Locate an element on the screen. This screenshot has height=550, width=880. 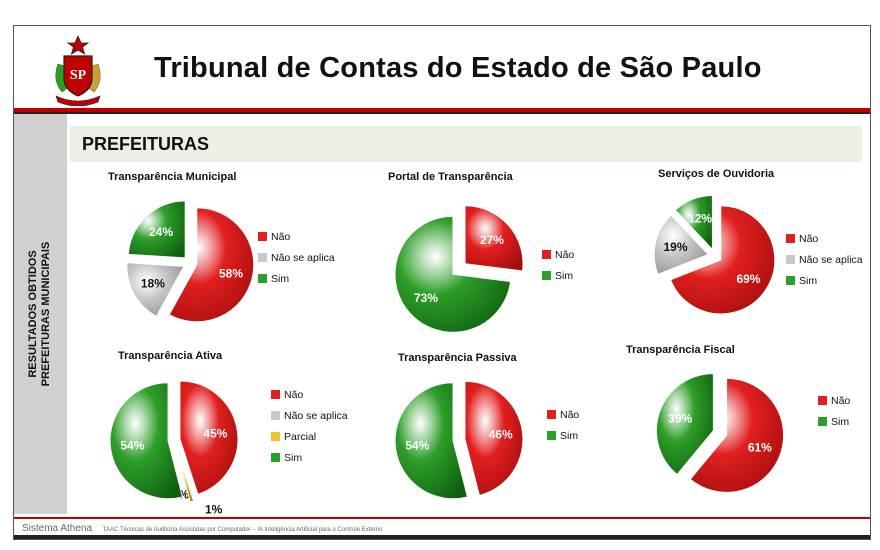
data-label-nao-se-aplica: 19% is located at coordinates (675, 247).